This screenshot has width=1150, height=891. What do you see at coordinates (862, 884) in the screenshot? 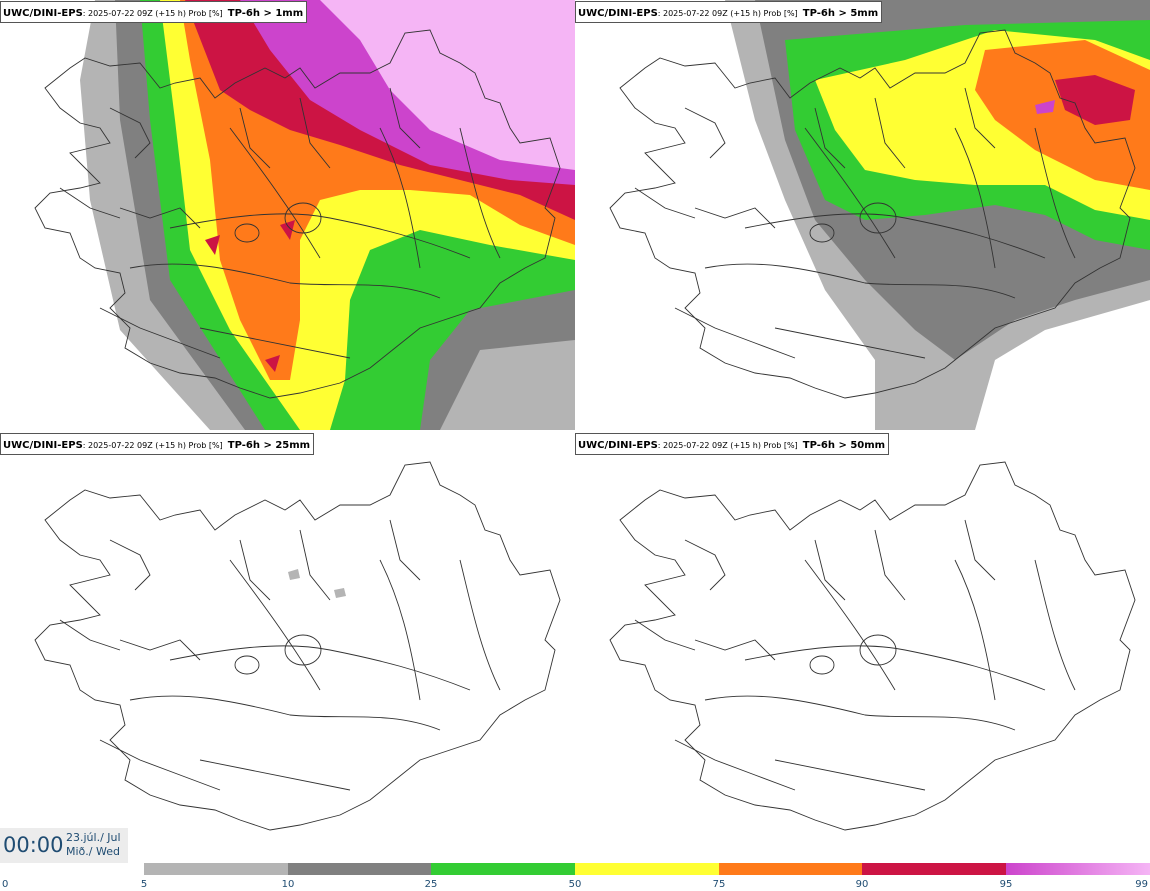
I see `legend-tick-label: 90` at bounding box center [862, 884].